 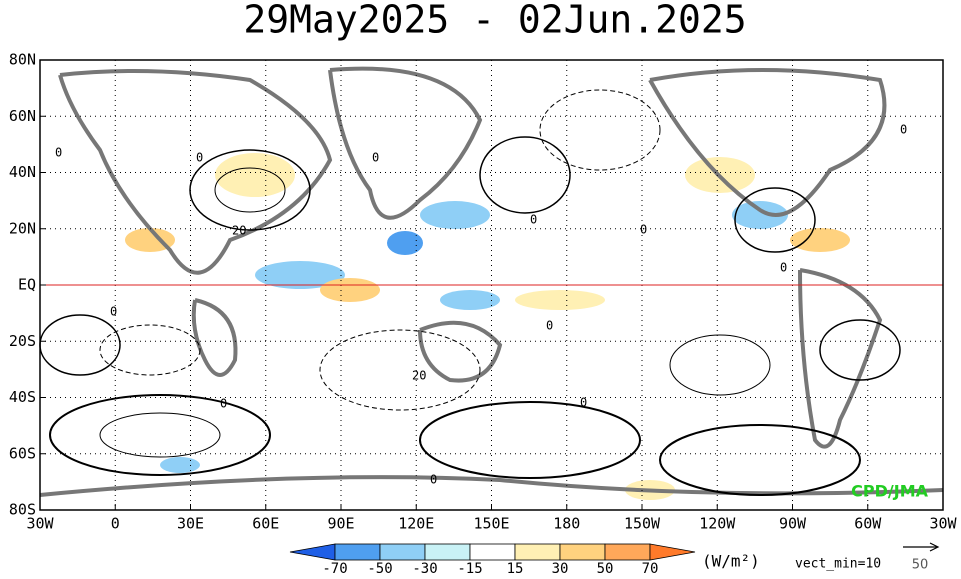 I want to click on lon-label: 150W, so click(x=642, y=524).